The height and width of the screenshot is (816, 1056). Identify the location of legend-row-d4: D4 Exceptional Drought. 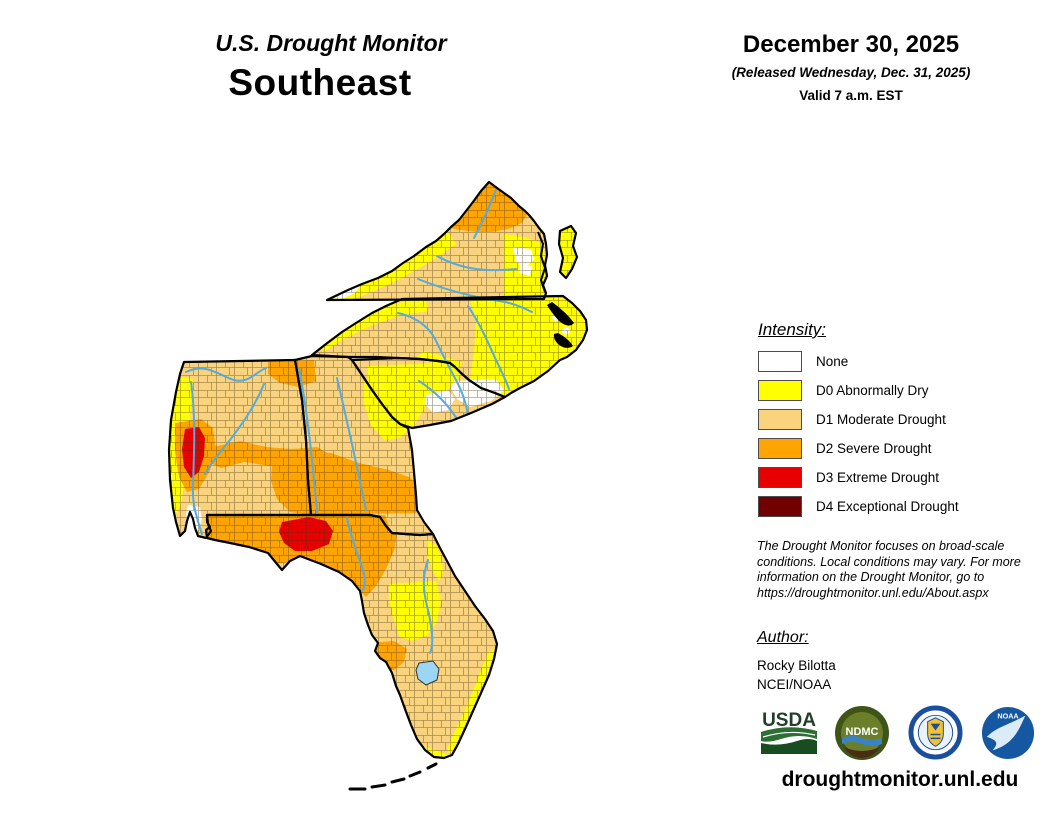
(903, 506).